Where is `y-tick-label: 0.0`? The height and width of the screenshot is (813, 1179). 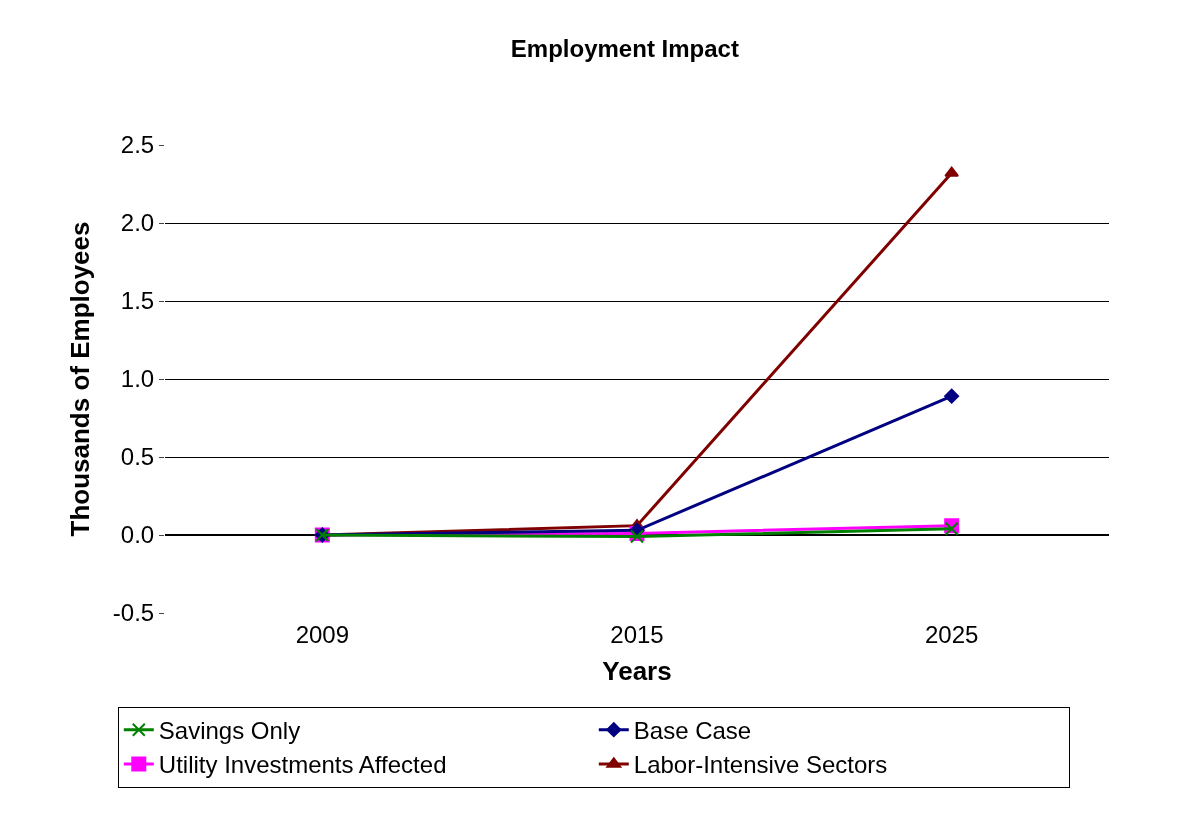
y-tick-label: 0.0 is located at coordinates (137, 535).